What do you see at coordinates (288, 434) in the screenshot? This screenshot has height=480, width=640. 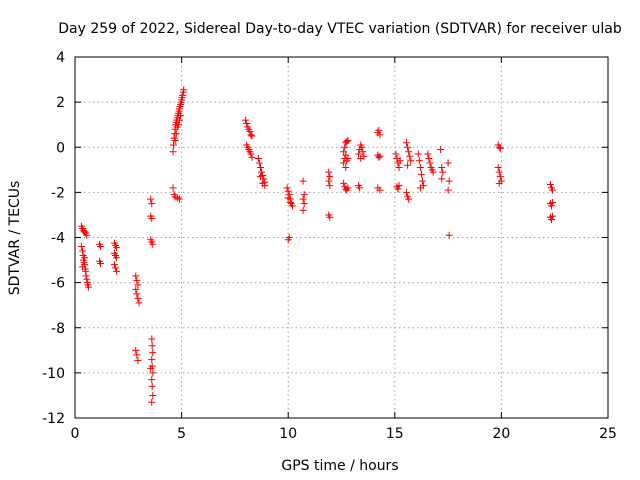 I see `x-tick-label: 10` at bounding box center [288, 434].